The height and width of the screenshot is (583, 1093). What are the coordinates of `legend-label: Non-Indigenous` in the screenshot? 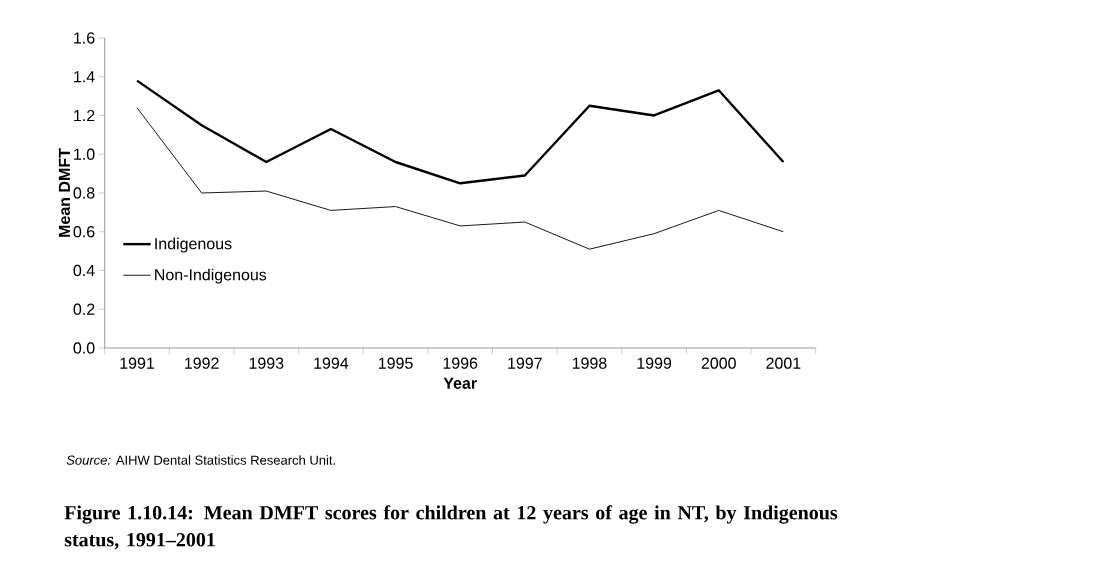 It's located at (211, 276).